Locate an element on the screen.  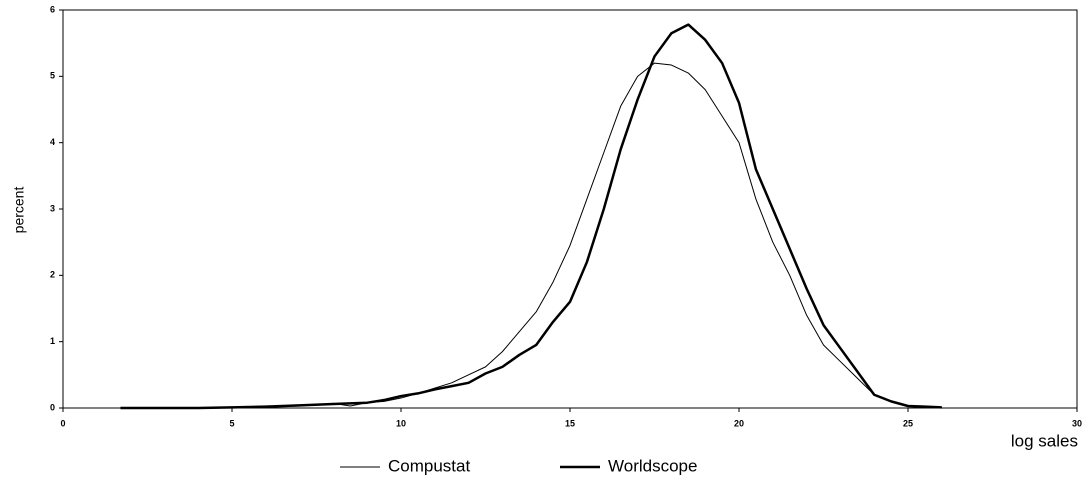
x-tick-label: 10 is located at coordinates (401, 423).